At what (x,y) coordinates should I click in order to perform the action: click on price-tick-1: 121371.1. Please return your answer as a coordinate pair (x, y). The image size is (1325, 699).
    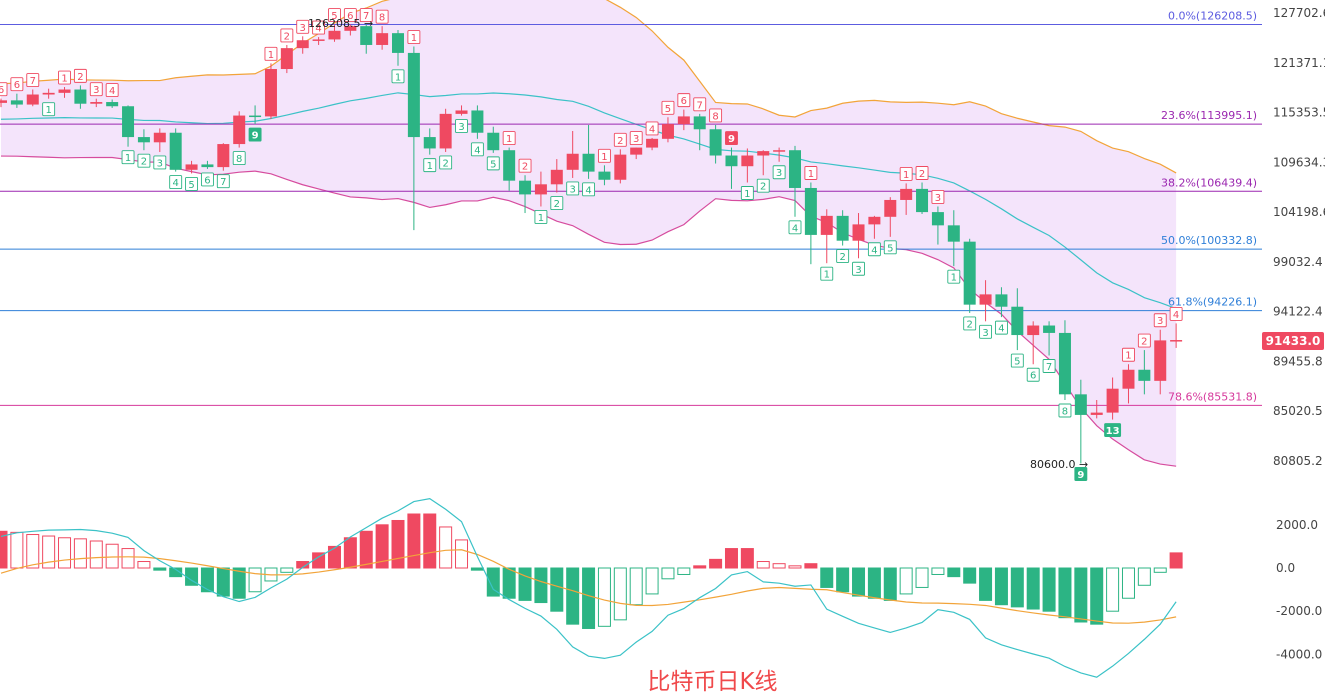
    Looking at the image, I should click on (1299, 63).